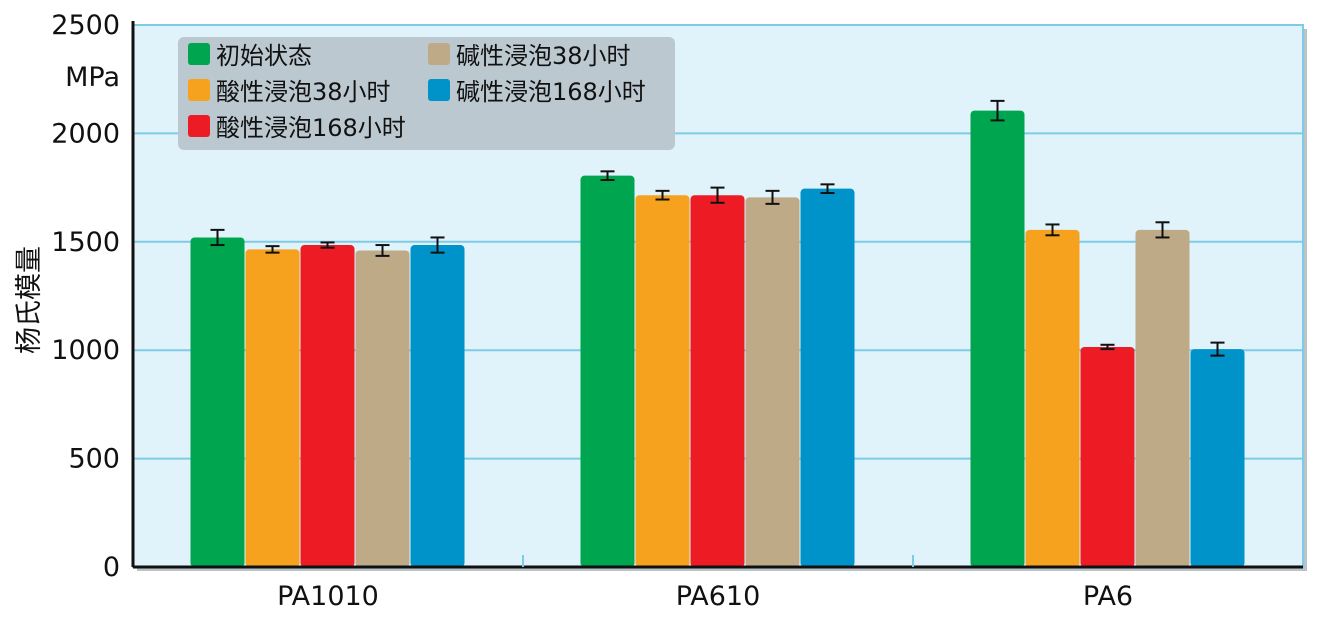 This screenshot has height=617, width=1328. I want to click on legend-label: 酸性浸泡168小时, so click(311, 128).